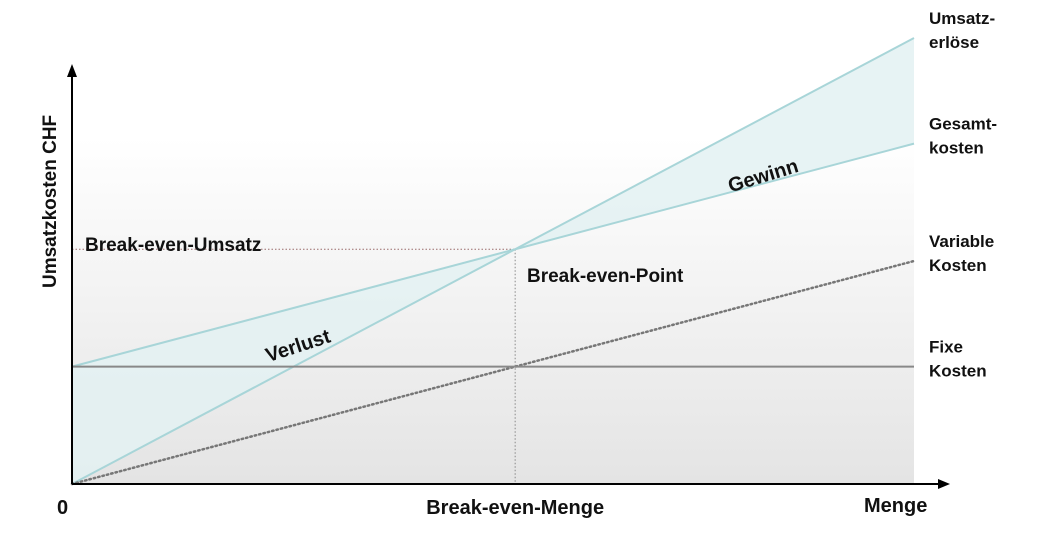 Image resolution: width=1056 pixels, height=540 pixels. I want to click on y-axis-label: Umsatzkosten CHF, so click(50, 201).